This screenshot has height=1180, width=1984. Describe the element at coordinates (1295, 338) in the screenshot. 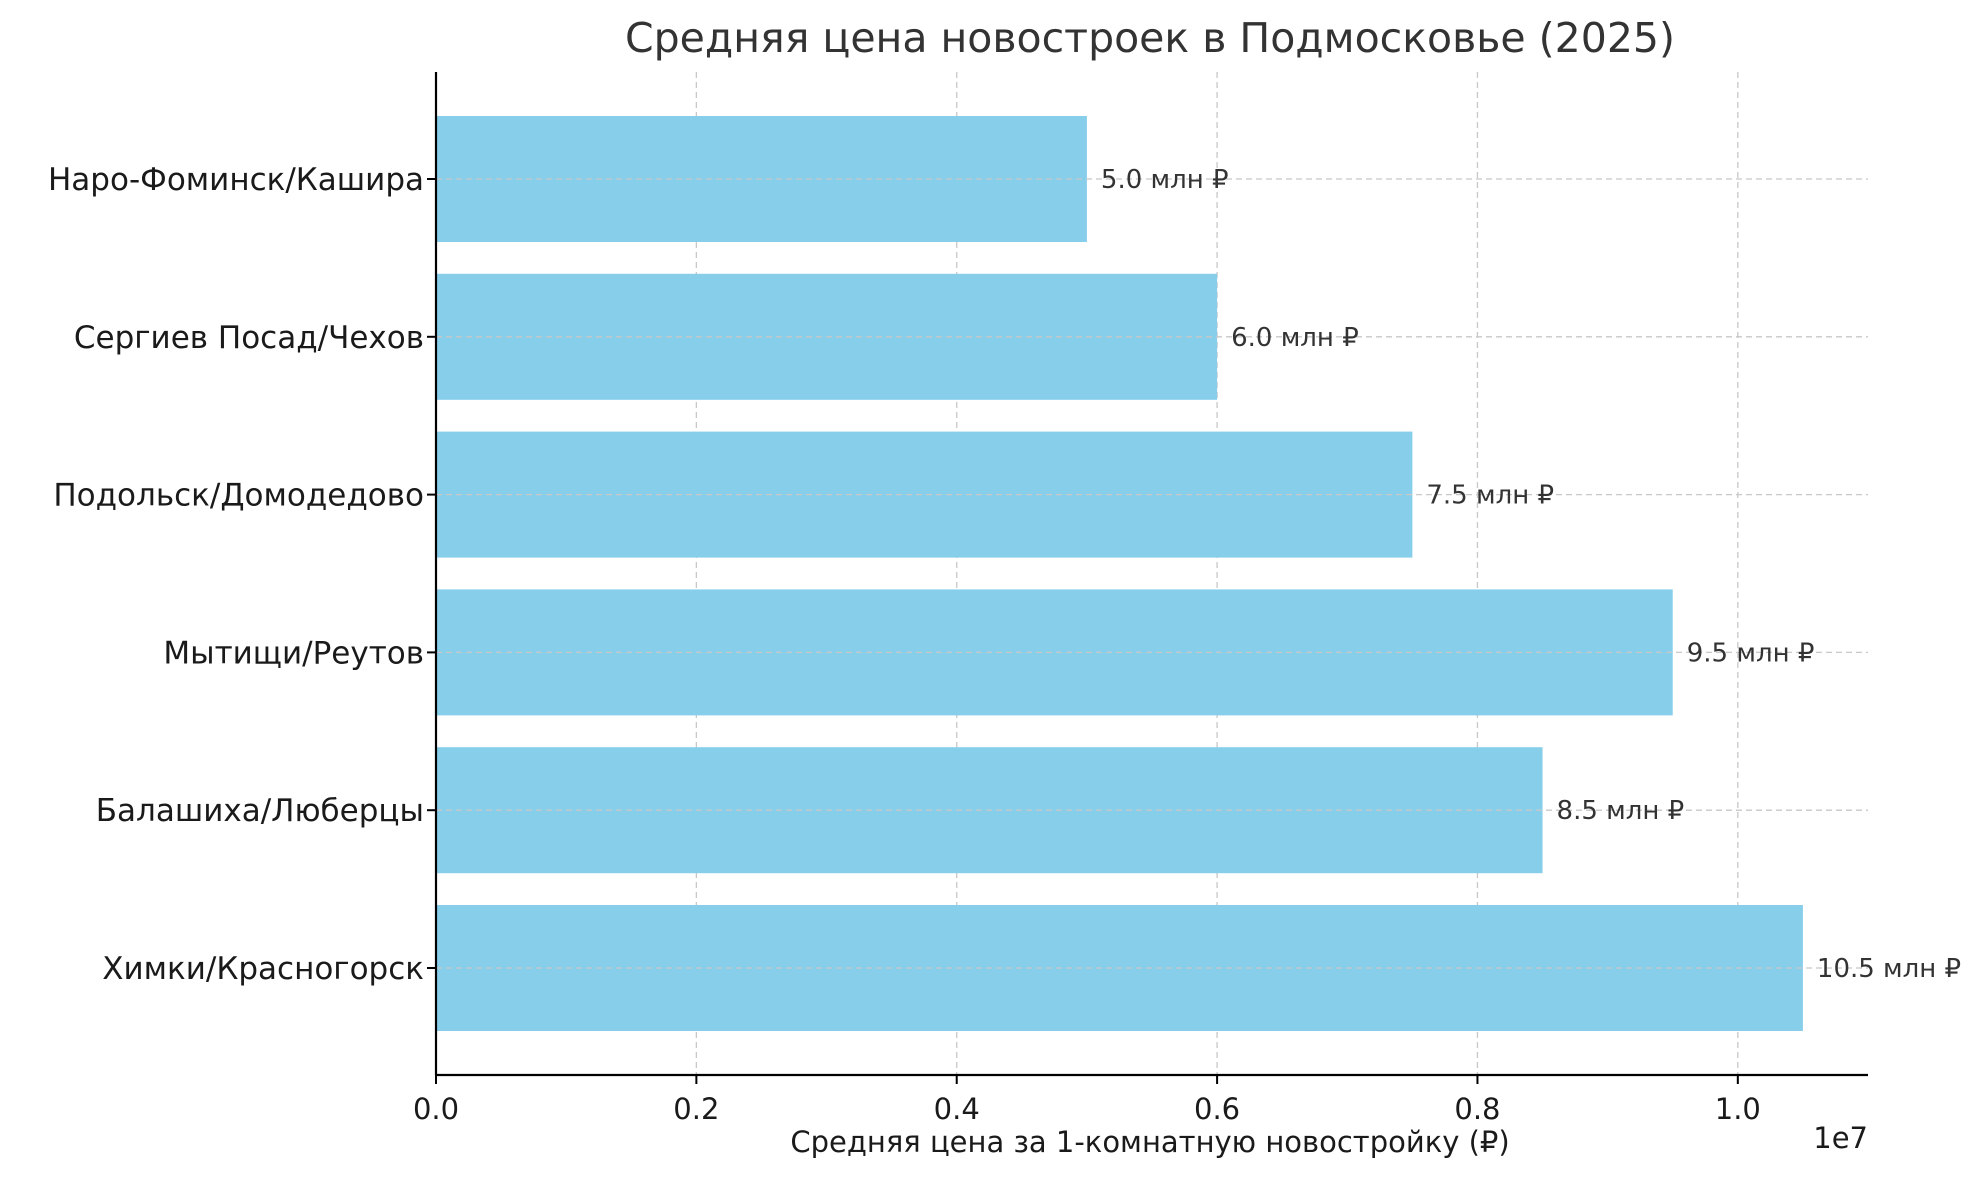

I see `data-label-4: 6.0 млн ₽` at that location.